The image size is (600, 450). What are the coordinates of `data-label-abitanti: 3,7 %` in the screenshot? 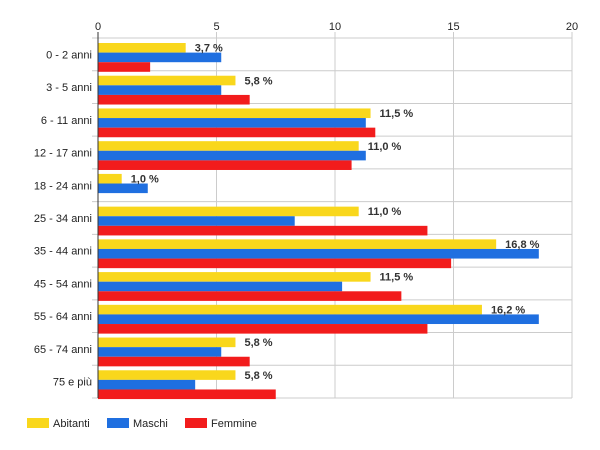 It's located at (209, 49).